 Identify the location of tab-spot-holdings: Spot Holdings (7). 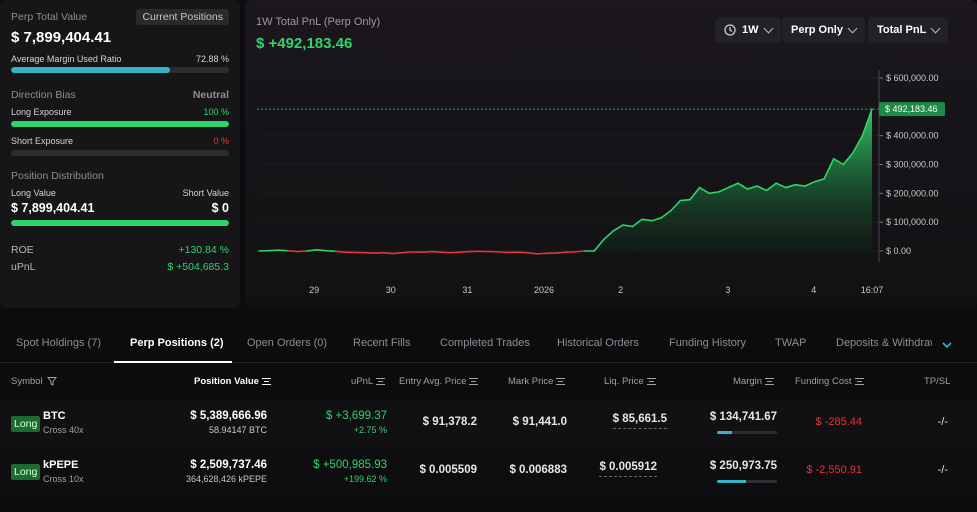
(58, 343).